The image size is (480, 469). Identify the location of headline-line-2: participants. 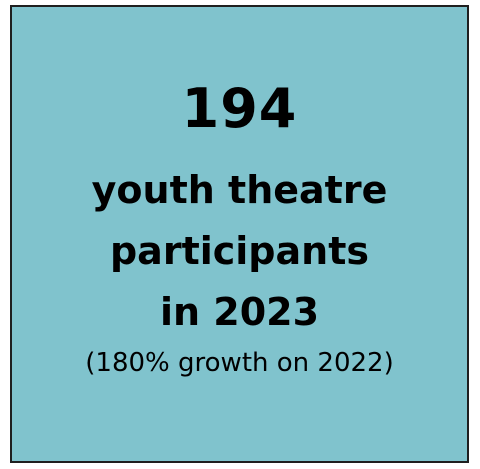
(239, 251).